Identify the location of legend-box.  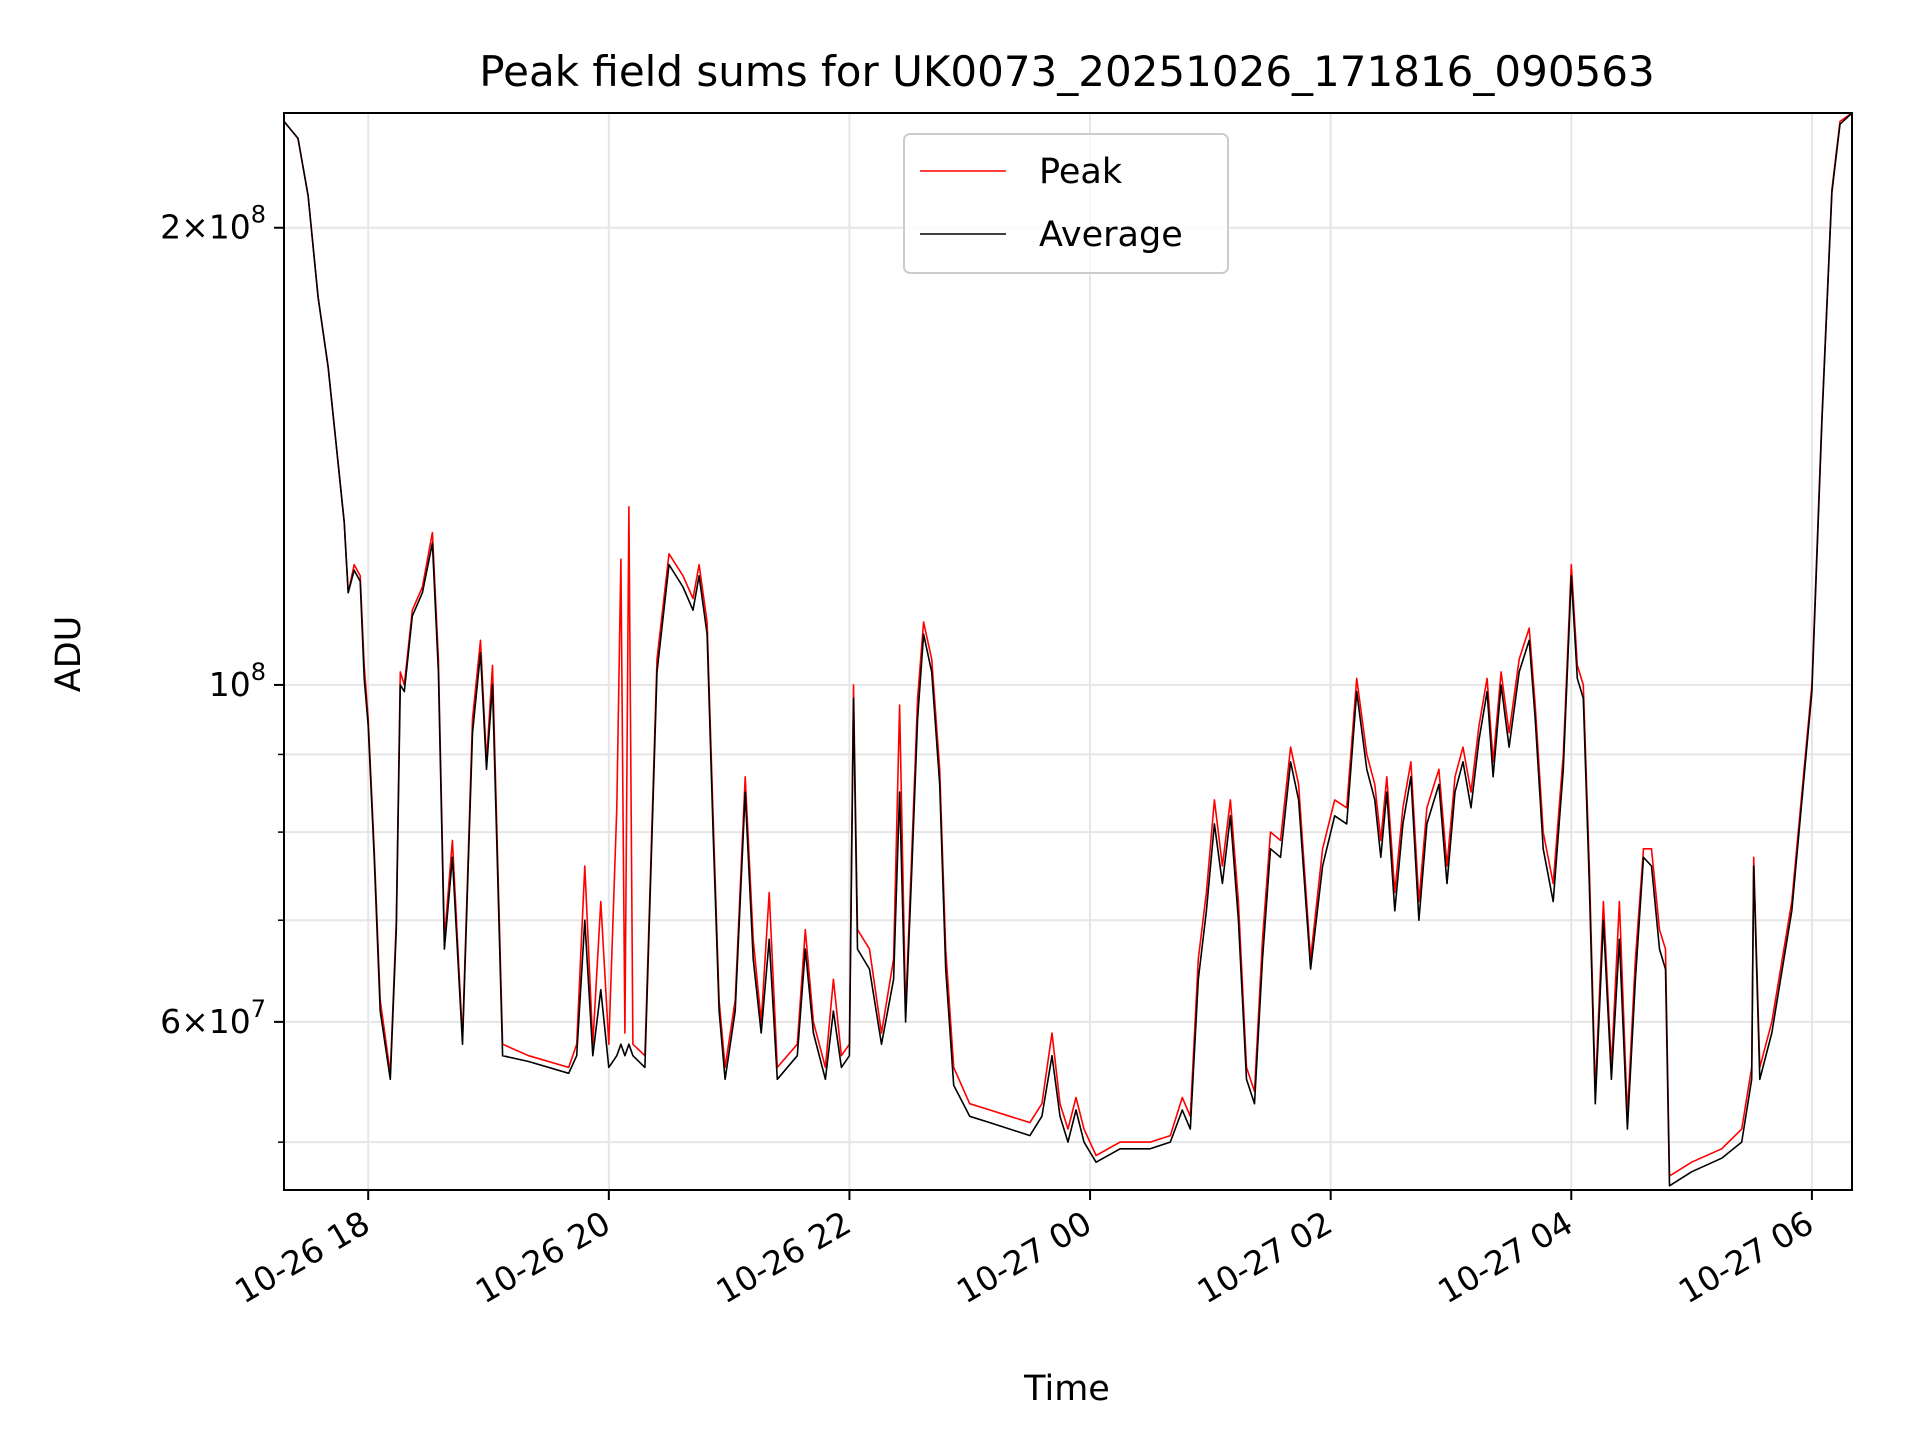
(1066, 203).